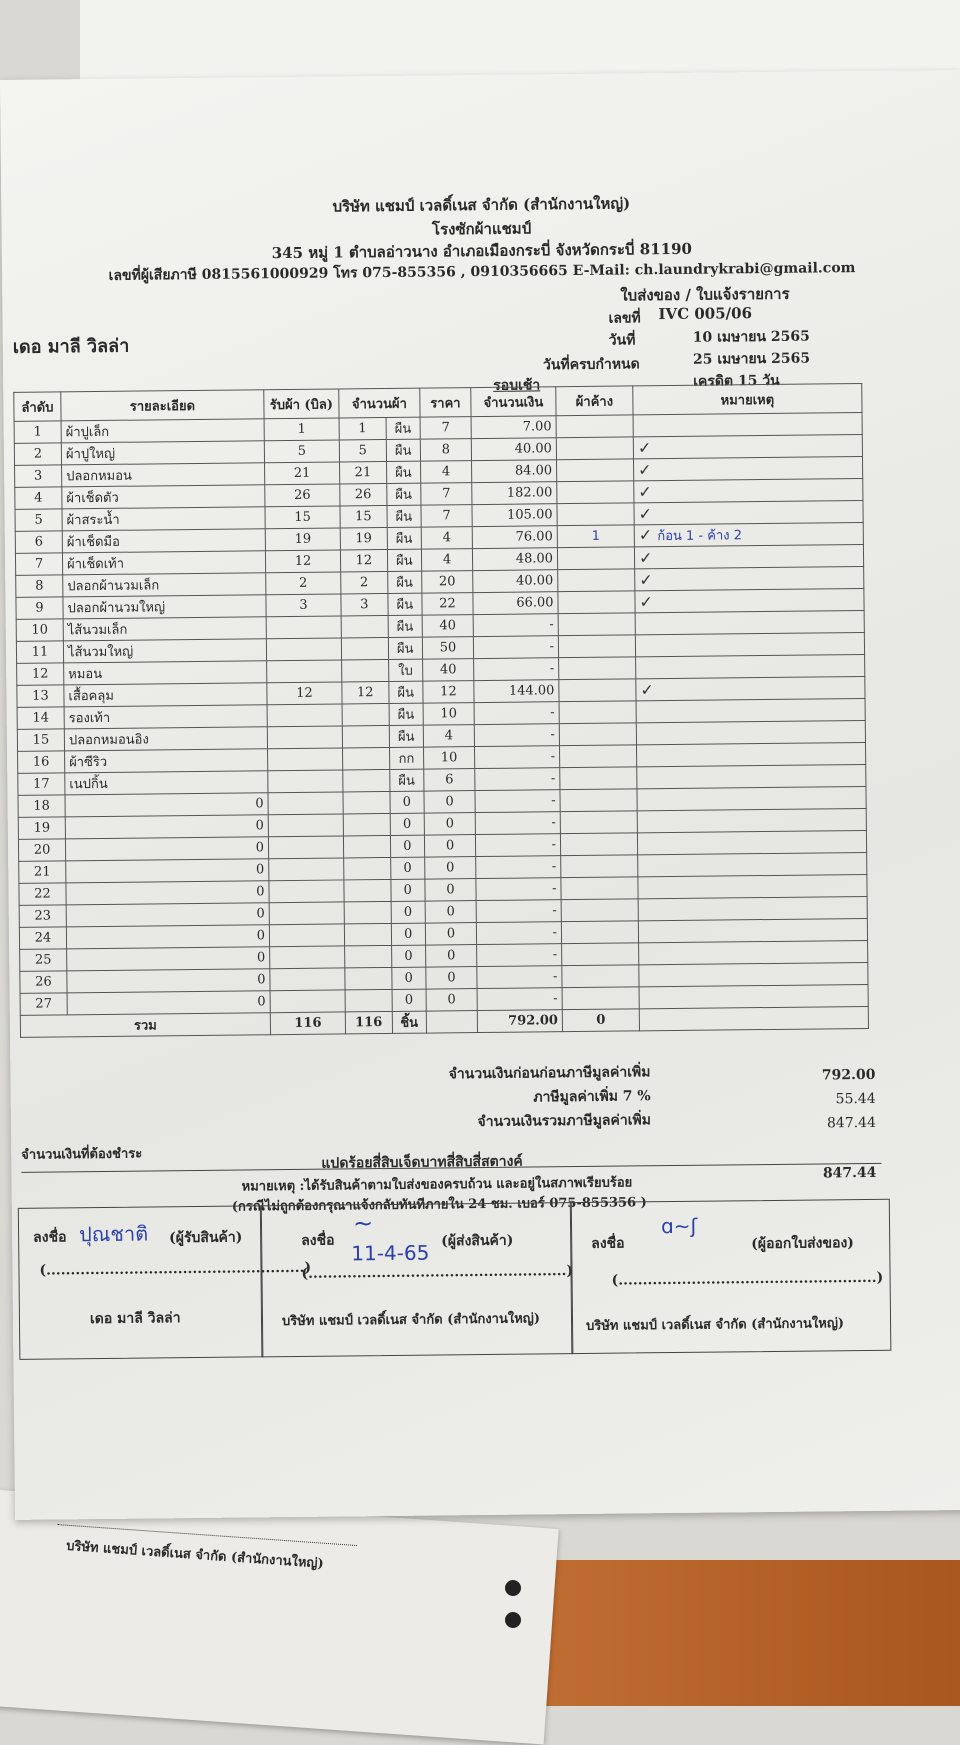 The height and width of the screenshot is (1745, 960). What do you see at coordinates (448, 736) in the screenshot?
I see `row-price: 4` at bounding box center [448, 736].